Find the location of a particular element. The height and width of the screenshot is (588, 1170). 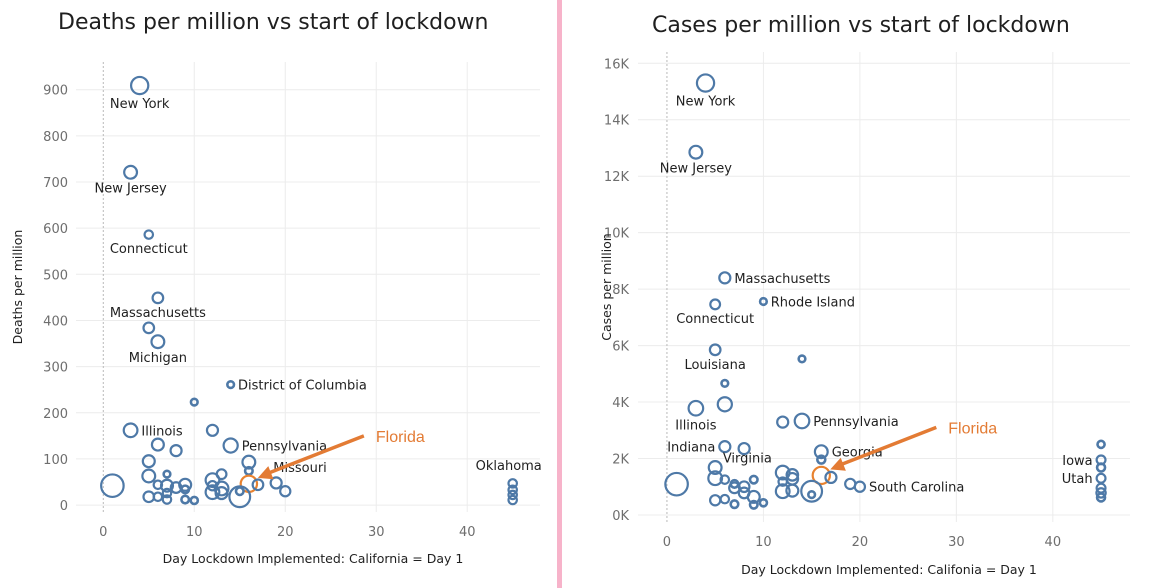

y-tick-label: 8K is located at coordinates (620, 290).